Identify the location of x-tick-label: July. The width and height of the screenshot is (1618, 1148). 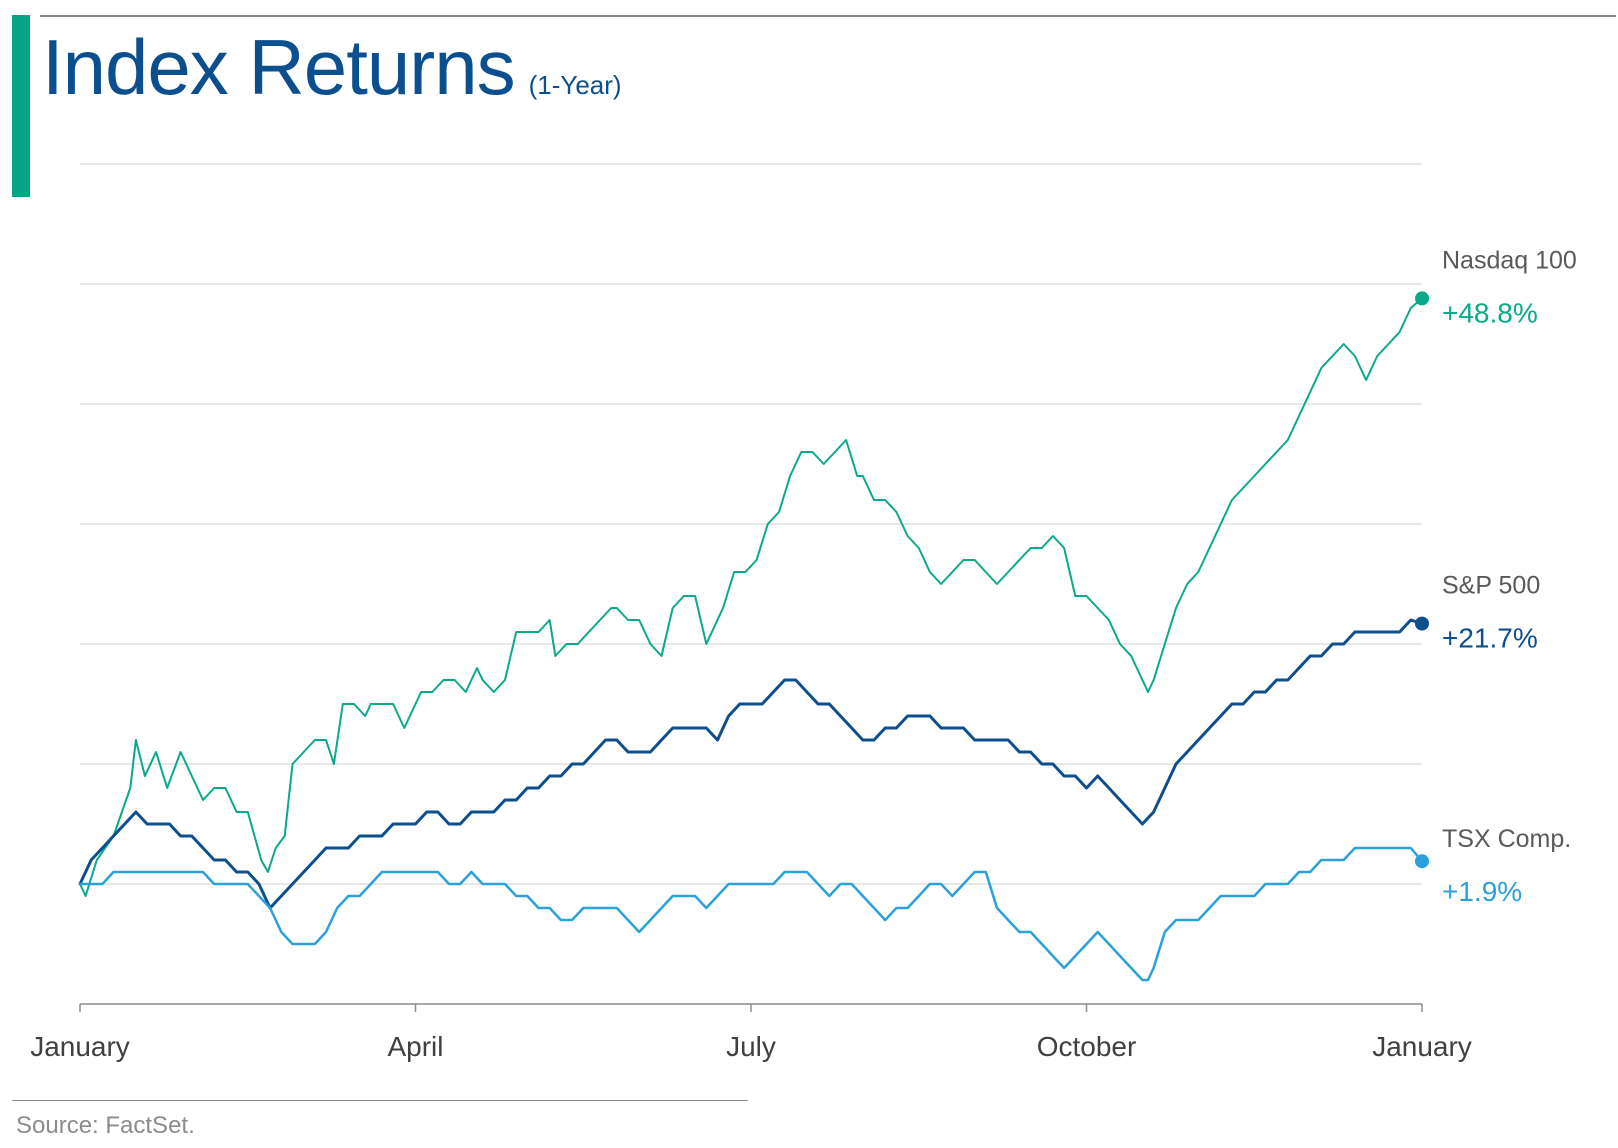
(751, 1046).